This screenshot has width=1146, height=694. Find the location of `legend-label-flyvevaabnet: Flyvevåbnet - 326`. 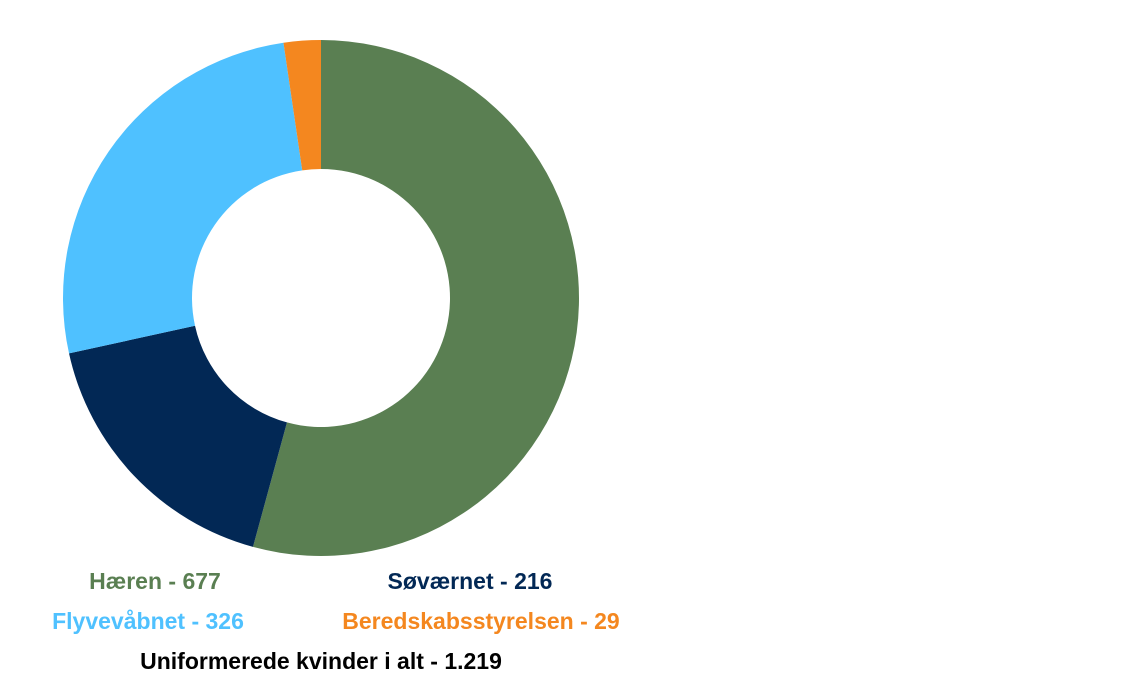

legend-label-flyvevaabnet: Flyvevåbnet - 326 is located at coordinates (148, 621).